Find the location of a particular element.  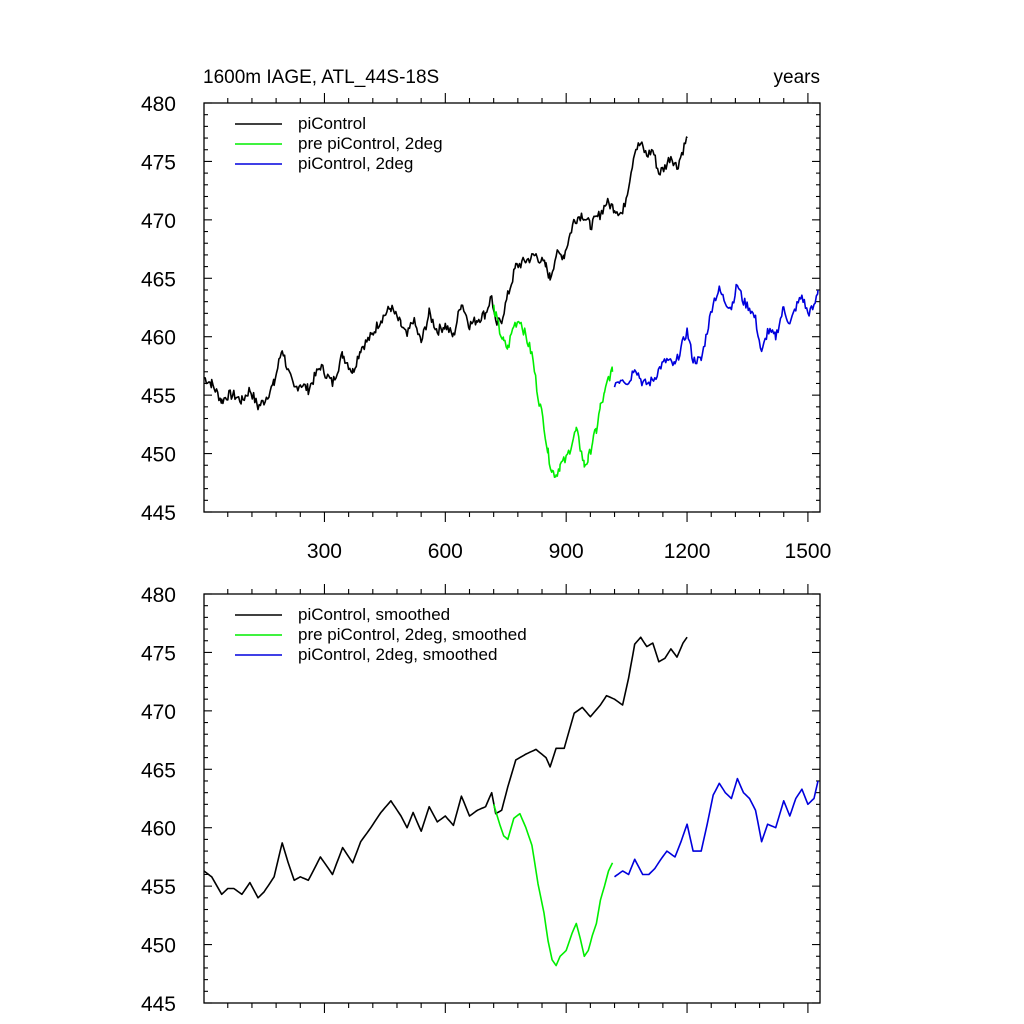

x-tick-label: 900 is located at coordinates (566, 551).